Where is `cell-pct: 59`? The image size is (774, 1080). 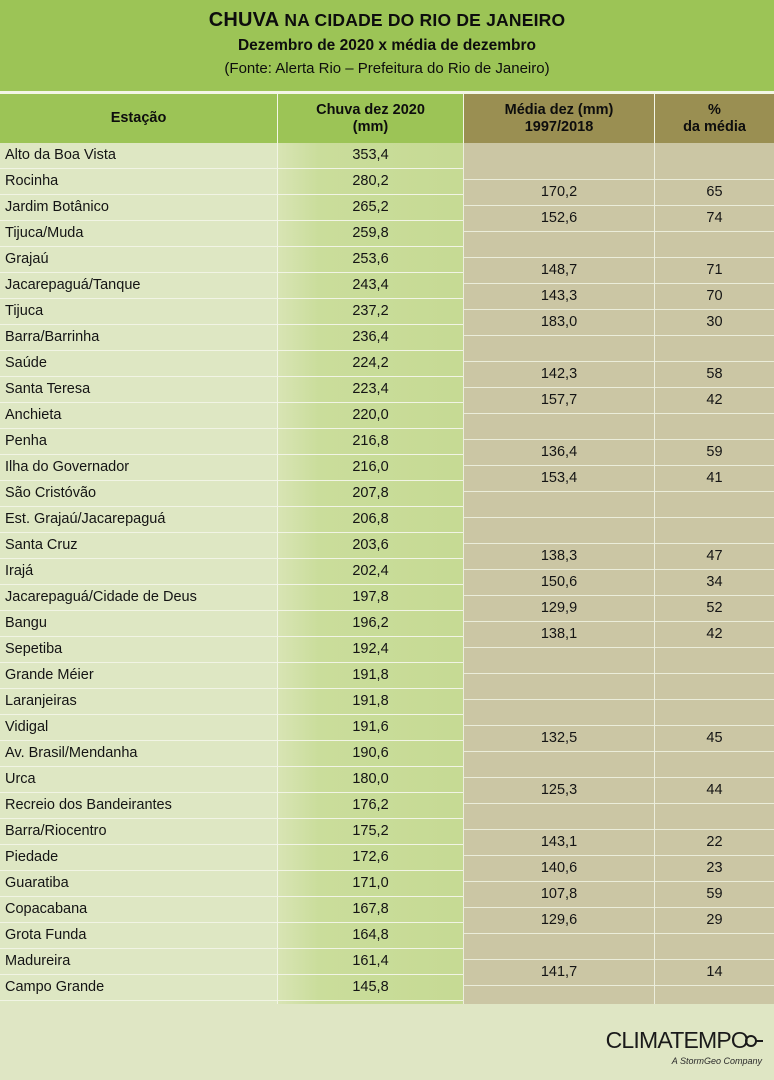 cell-pct: 59 is located at coordinates (714, 452).